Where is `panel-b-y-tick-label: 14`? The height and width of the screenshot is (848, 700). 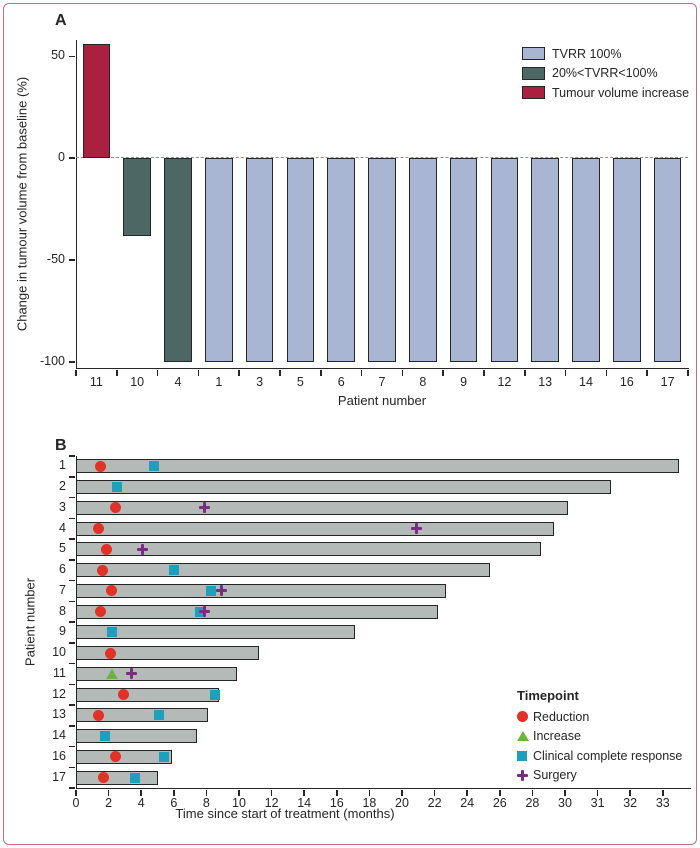
panel-b-y-tick-label: 14 is located at coordinates (59, 735).